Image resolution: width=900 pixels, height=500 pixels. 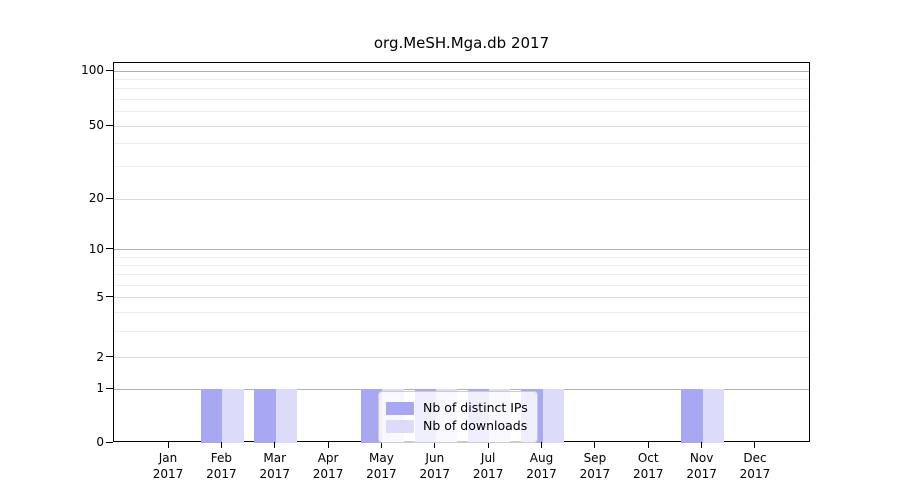 What do you see at coordinates (400, 426) in the screenshot?
I see `legend-swatch-downloads` at bounding box center [400, 426].